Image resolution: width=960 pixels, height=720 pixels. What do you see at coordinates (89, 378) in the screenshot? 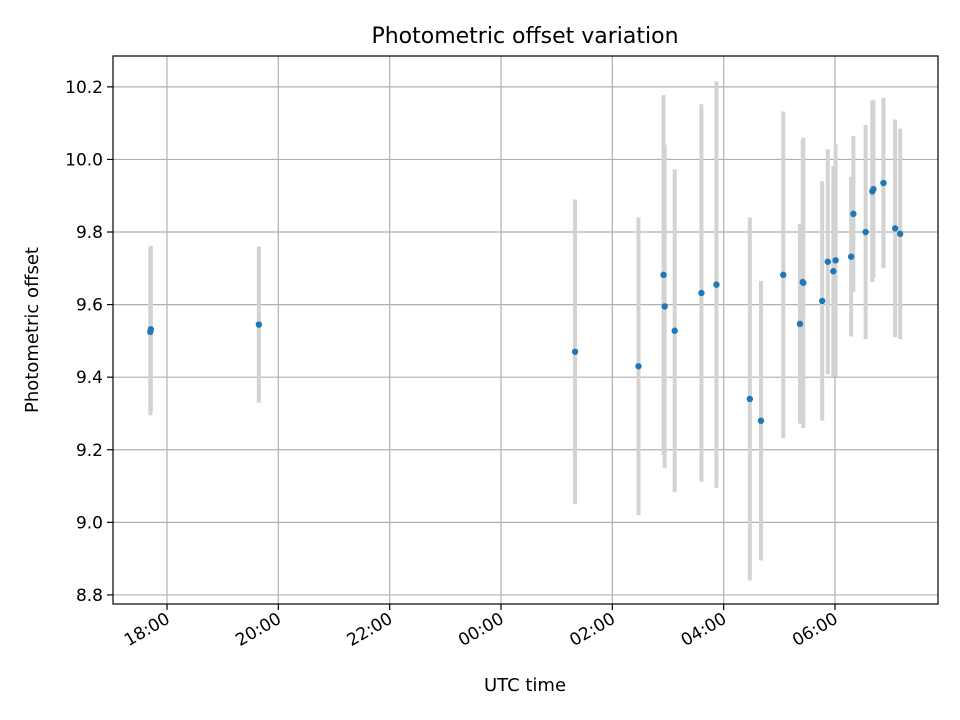
I see `y-tick-label: 9.4` at bounding box center [89, 378].